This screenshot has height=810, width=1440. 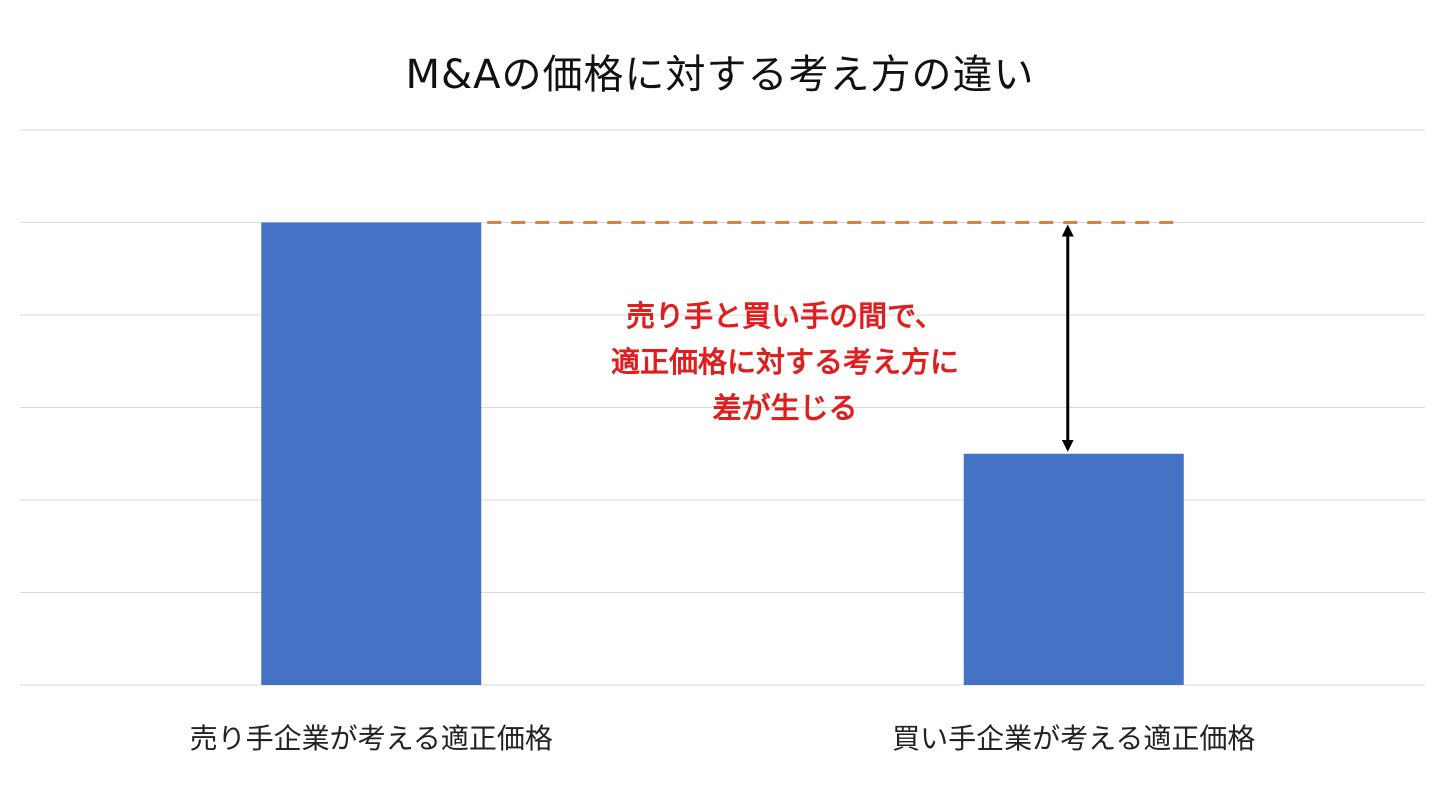 What do you see at coordinates (785, 316) in the screenshot?
I see `annotation-line: 売り手と買い手の間で、` at bounding box center [785, 316].